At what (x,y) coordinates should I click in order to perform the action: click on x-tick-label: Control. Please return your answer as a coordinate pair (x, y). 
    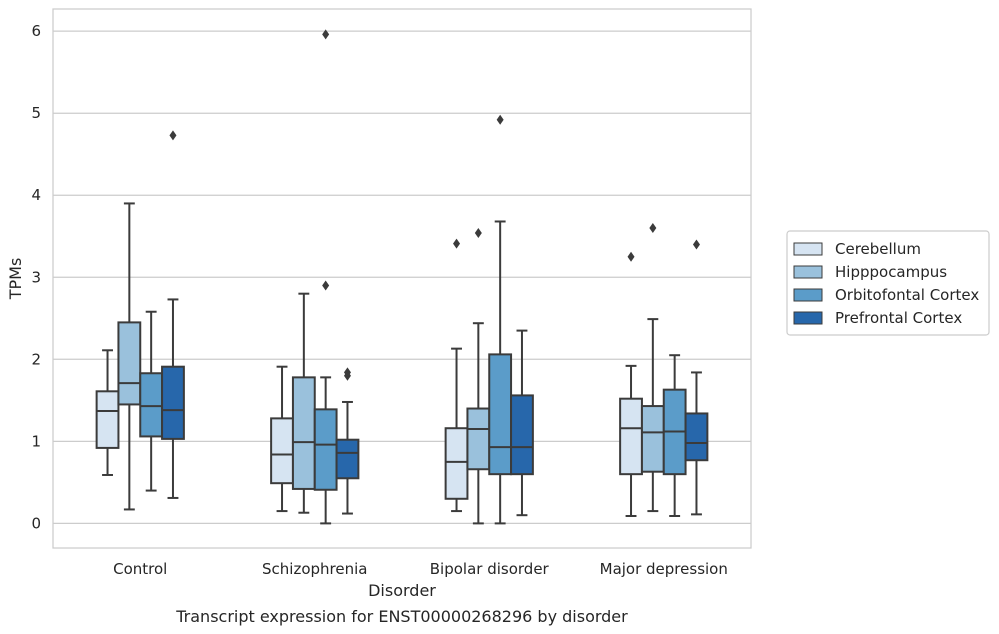
    Looking at the image, I should click on (140, 569).